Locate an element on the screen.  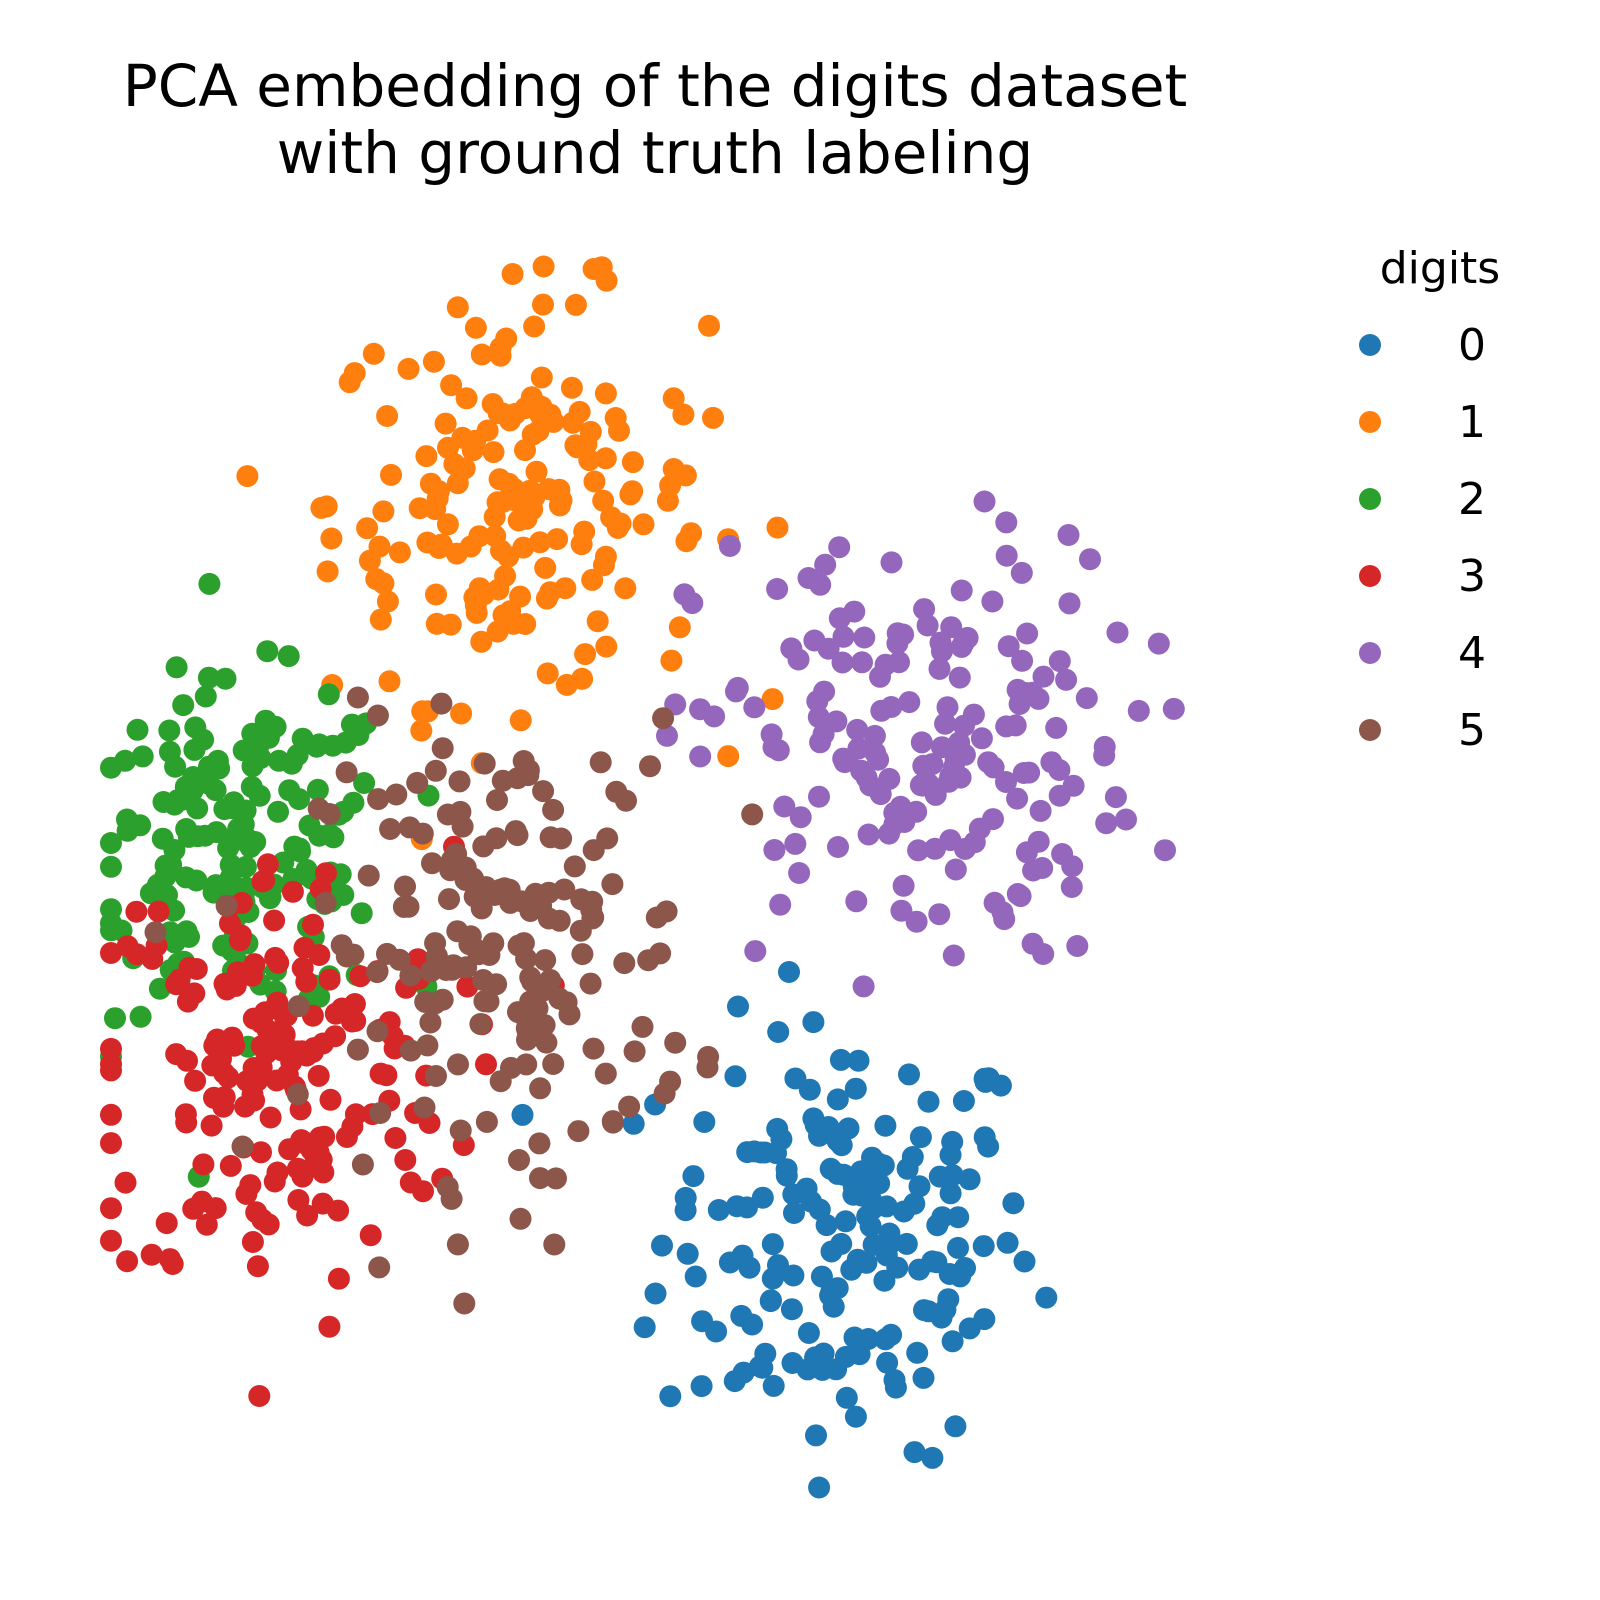
legend-entry-1: 1 is located at coordinates (1422, 422).